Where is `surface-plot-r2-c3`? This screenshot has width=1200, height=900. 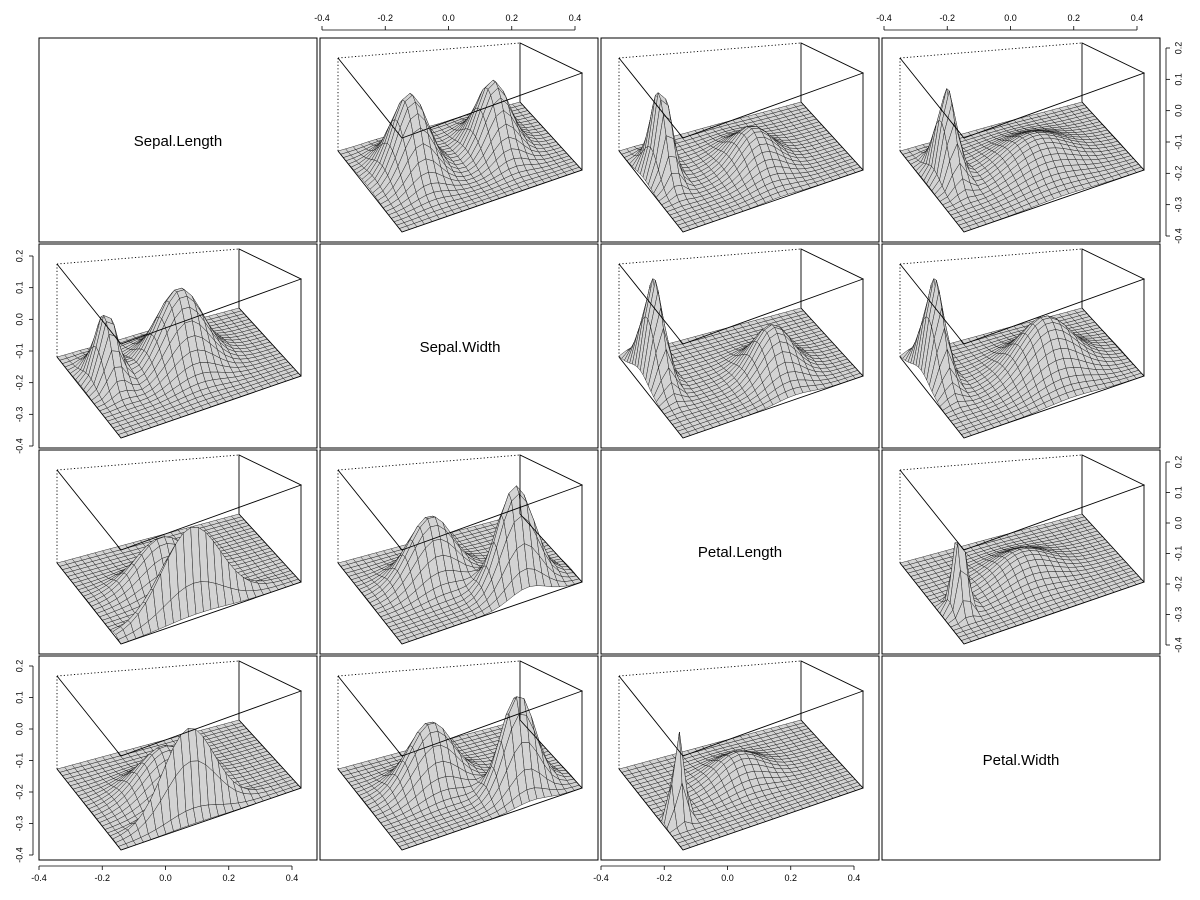 surface-plot-r2-c3 is located at coordinates (741, 343).